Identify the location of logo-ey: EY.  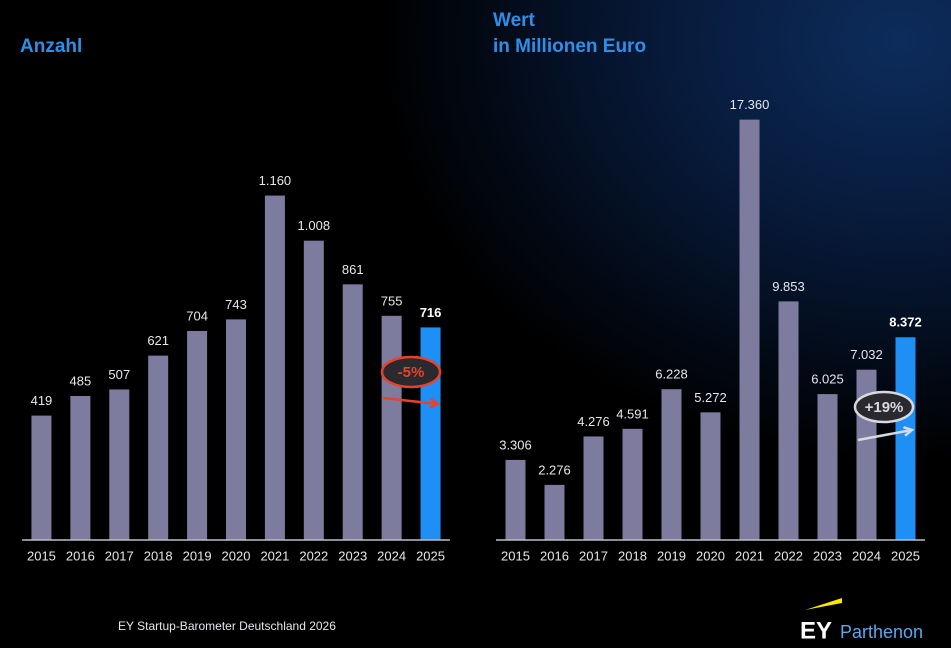
(816, 630).